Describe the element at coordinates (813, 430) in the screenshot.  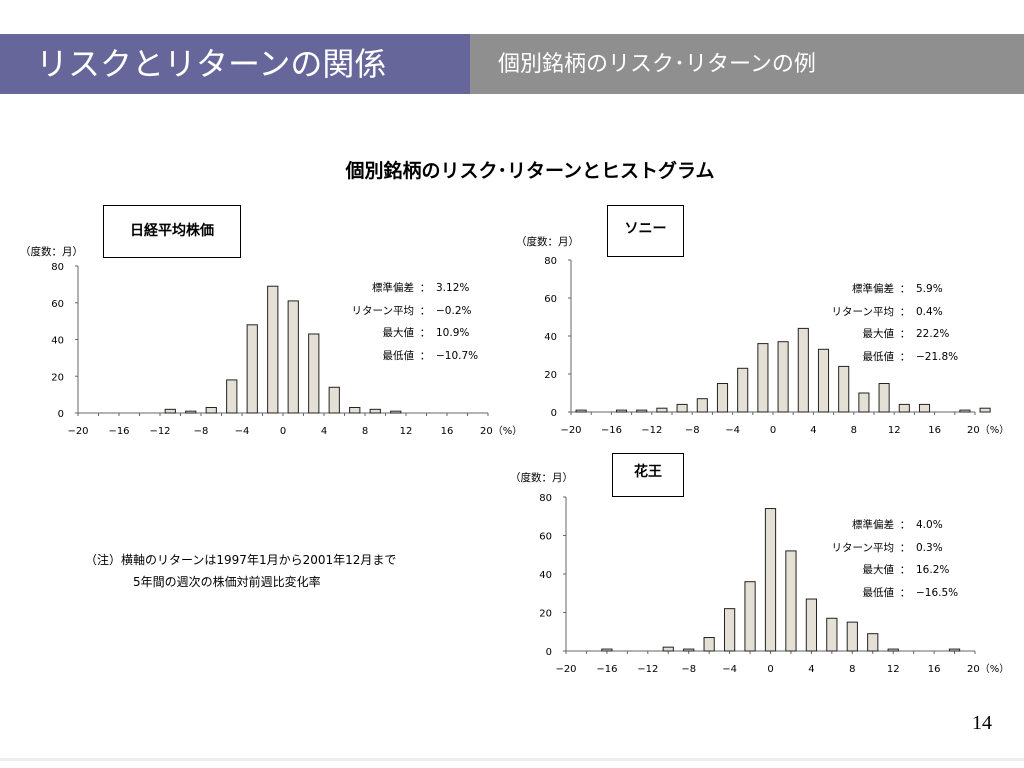
I see `sony-x-tick-label: 4` at that location.